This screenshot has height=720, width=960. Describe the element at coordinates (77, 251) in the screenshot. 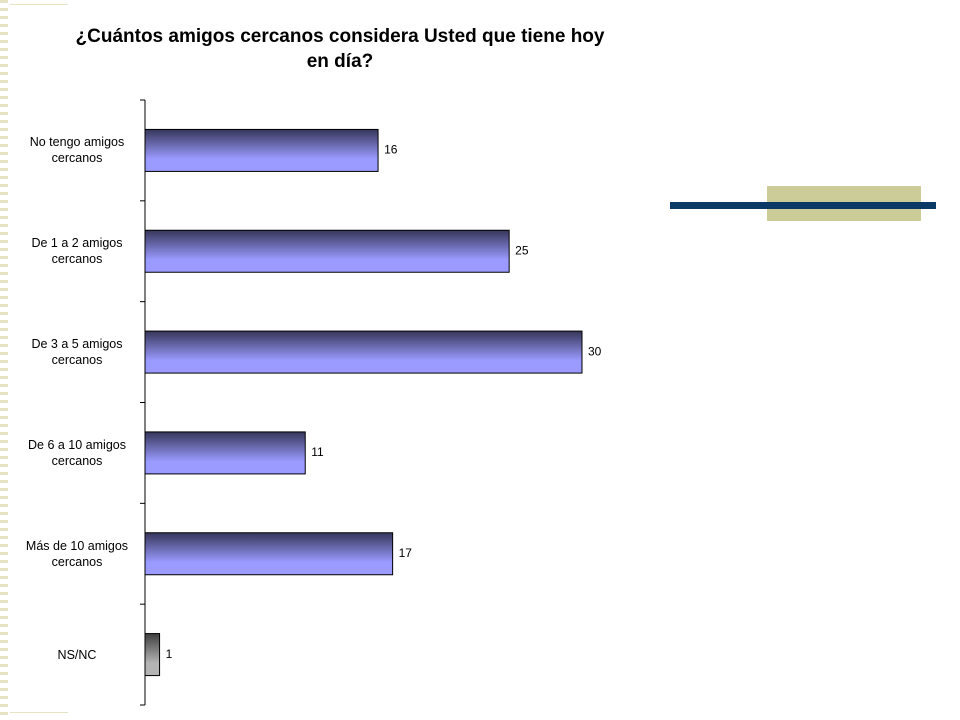

I see `category-label: De 1 a 2 amigos cercanos` at that location.